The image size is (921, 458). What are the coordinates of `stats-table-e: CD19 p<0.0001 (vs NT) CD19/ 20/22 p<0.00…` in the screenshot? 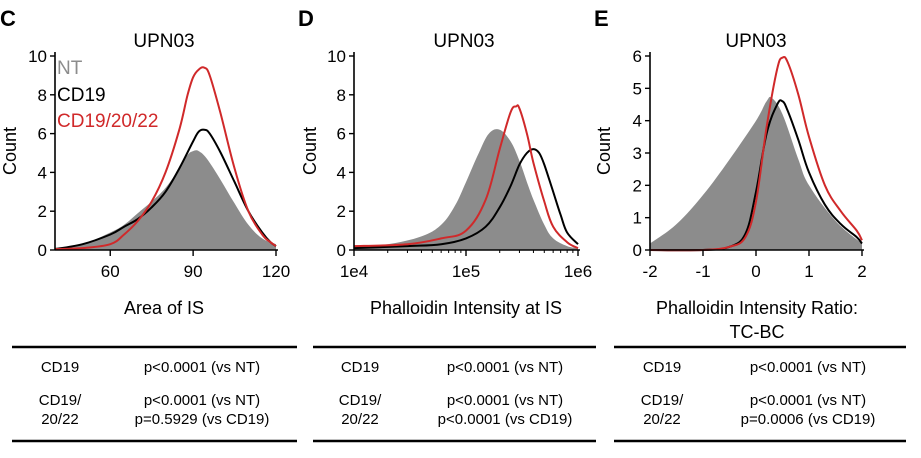 It's located at (760, 394).